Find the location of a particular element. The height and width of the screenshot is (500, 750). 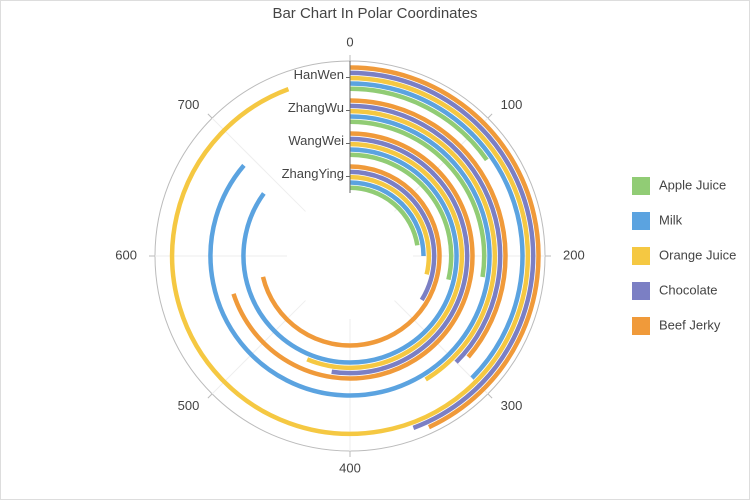

category-label: HanWen is located at coordinates (319, 74).